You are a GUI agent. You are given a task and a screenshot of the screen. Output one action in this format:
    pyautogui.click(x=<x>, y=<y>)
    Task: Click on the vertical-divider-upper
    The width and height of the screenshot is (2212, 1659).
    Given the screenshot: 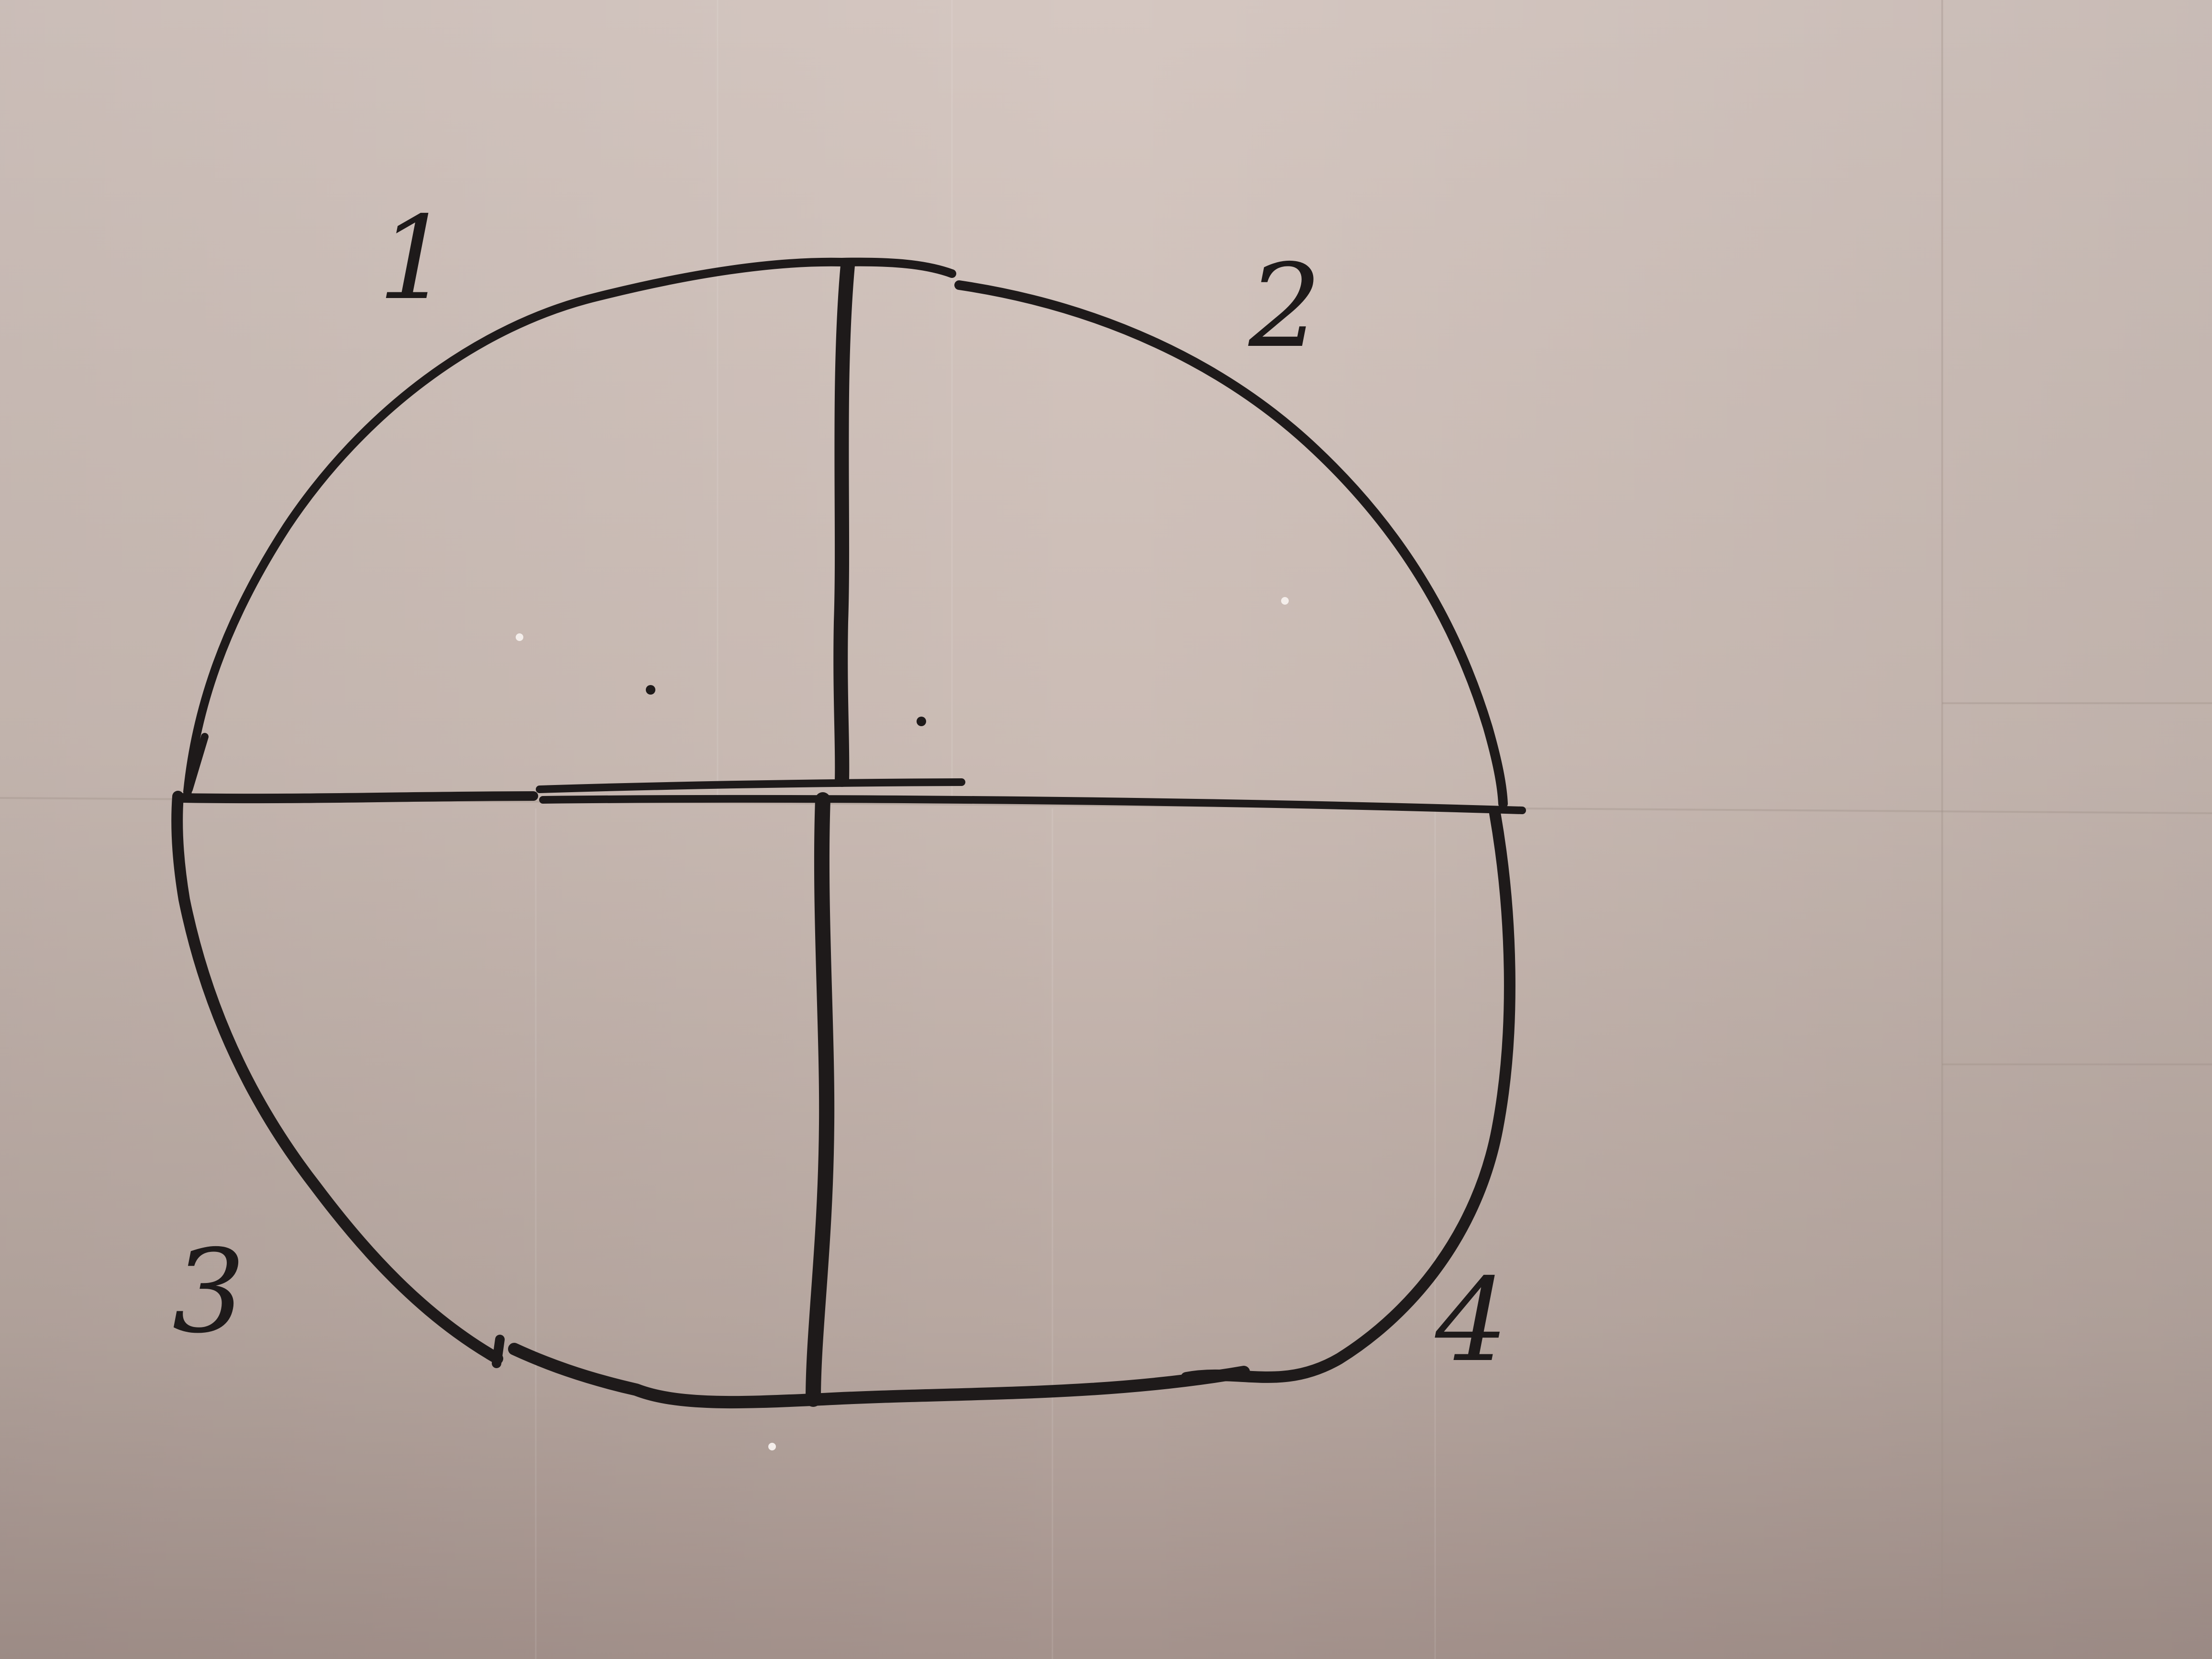 What is the action you would take?
    pyautogui.click(x=844, y=522)
    